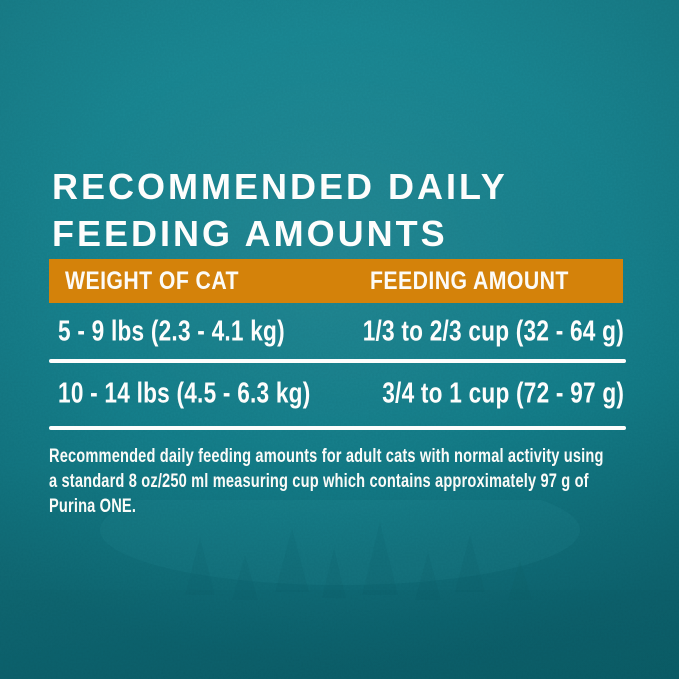 The image size is (679, 679). Describe the element at coordinates (152, 281) in the screenshot. I see `header-cell-weight-of-cat: WEIGHT OF CAT` at that location.